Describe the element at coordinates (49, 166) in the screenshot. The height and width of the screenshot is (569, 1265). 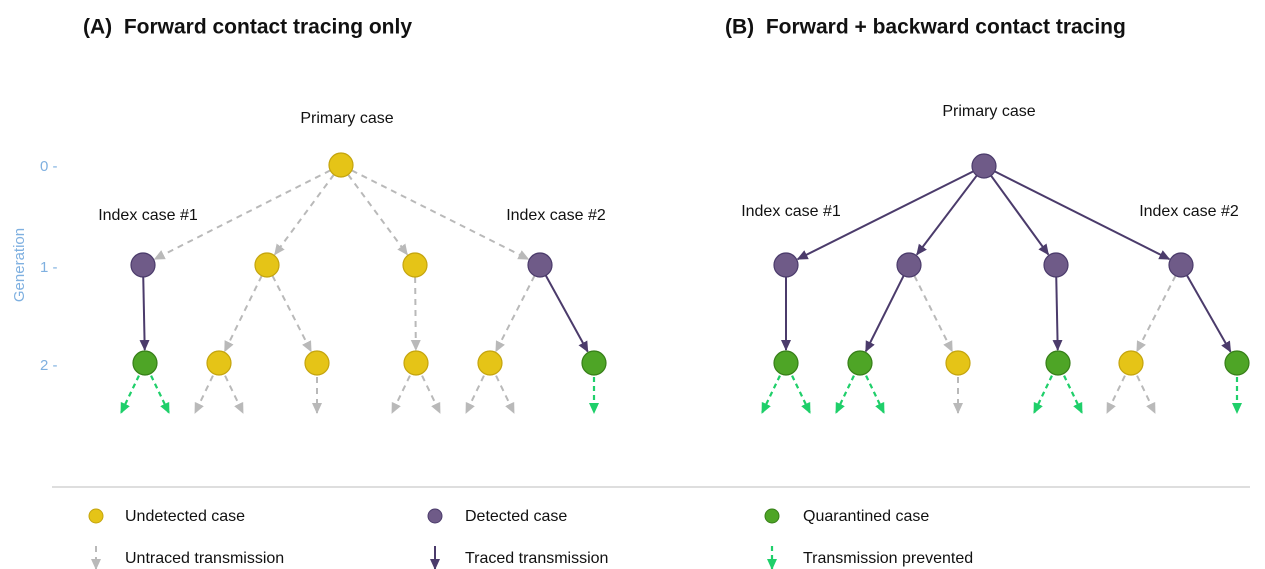
I see `axis-tick-label: 0 -` at that location.